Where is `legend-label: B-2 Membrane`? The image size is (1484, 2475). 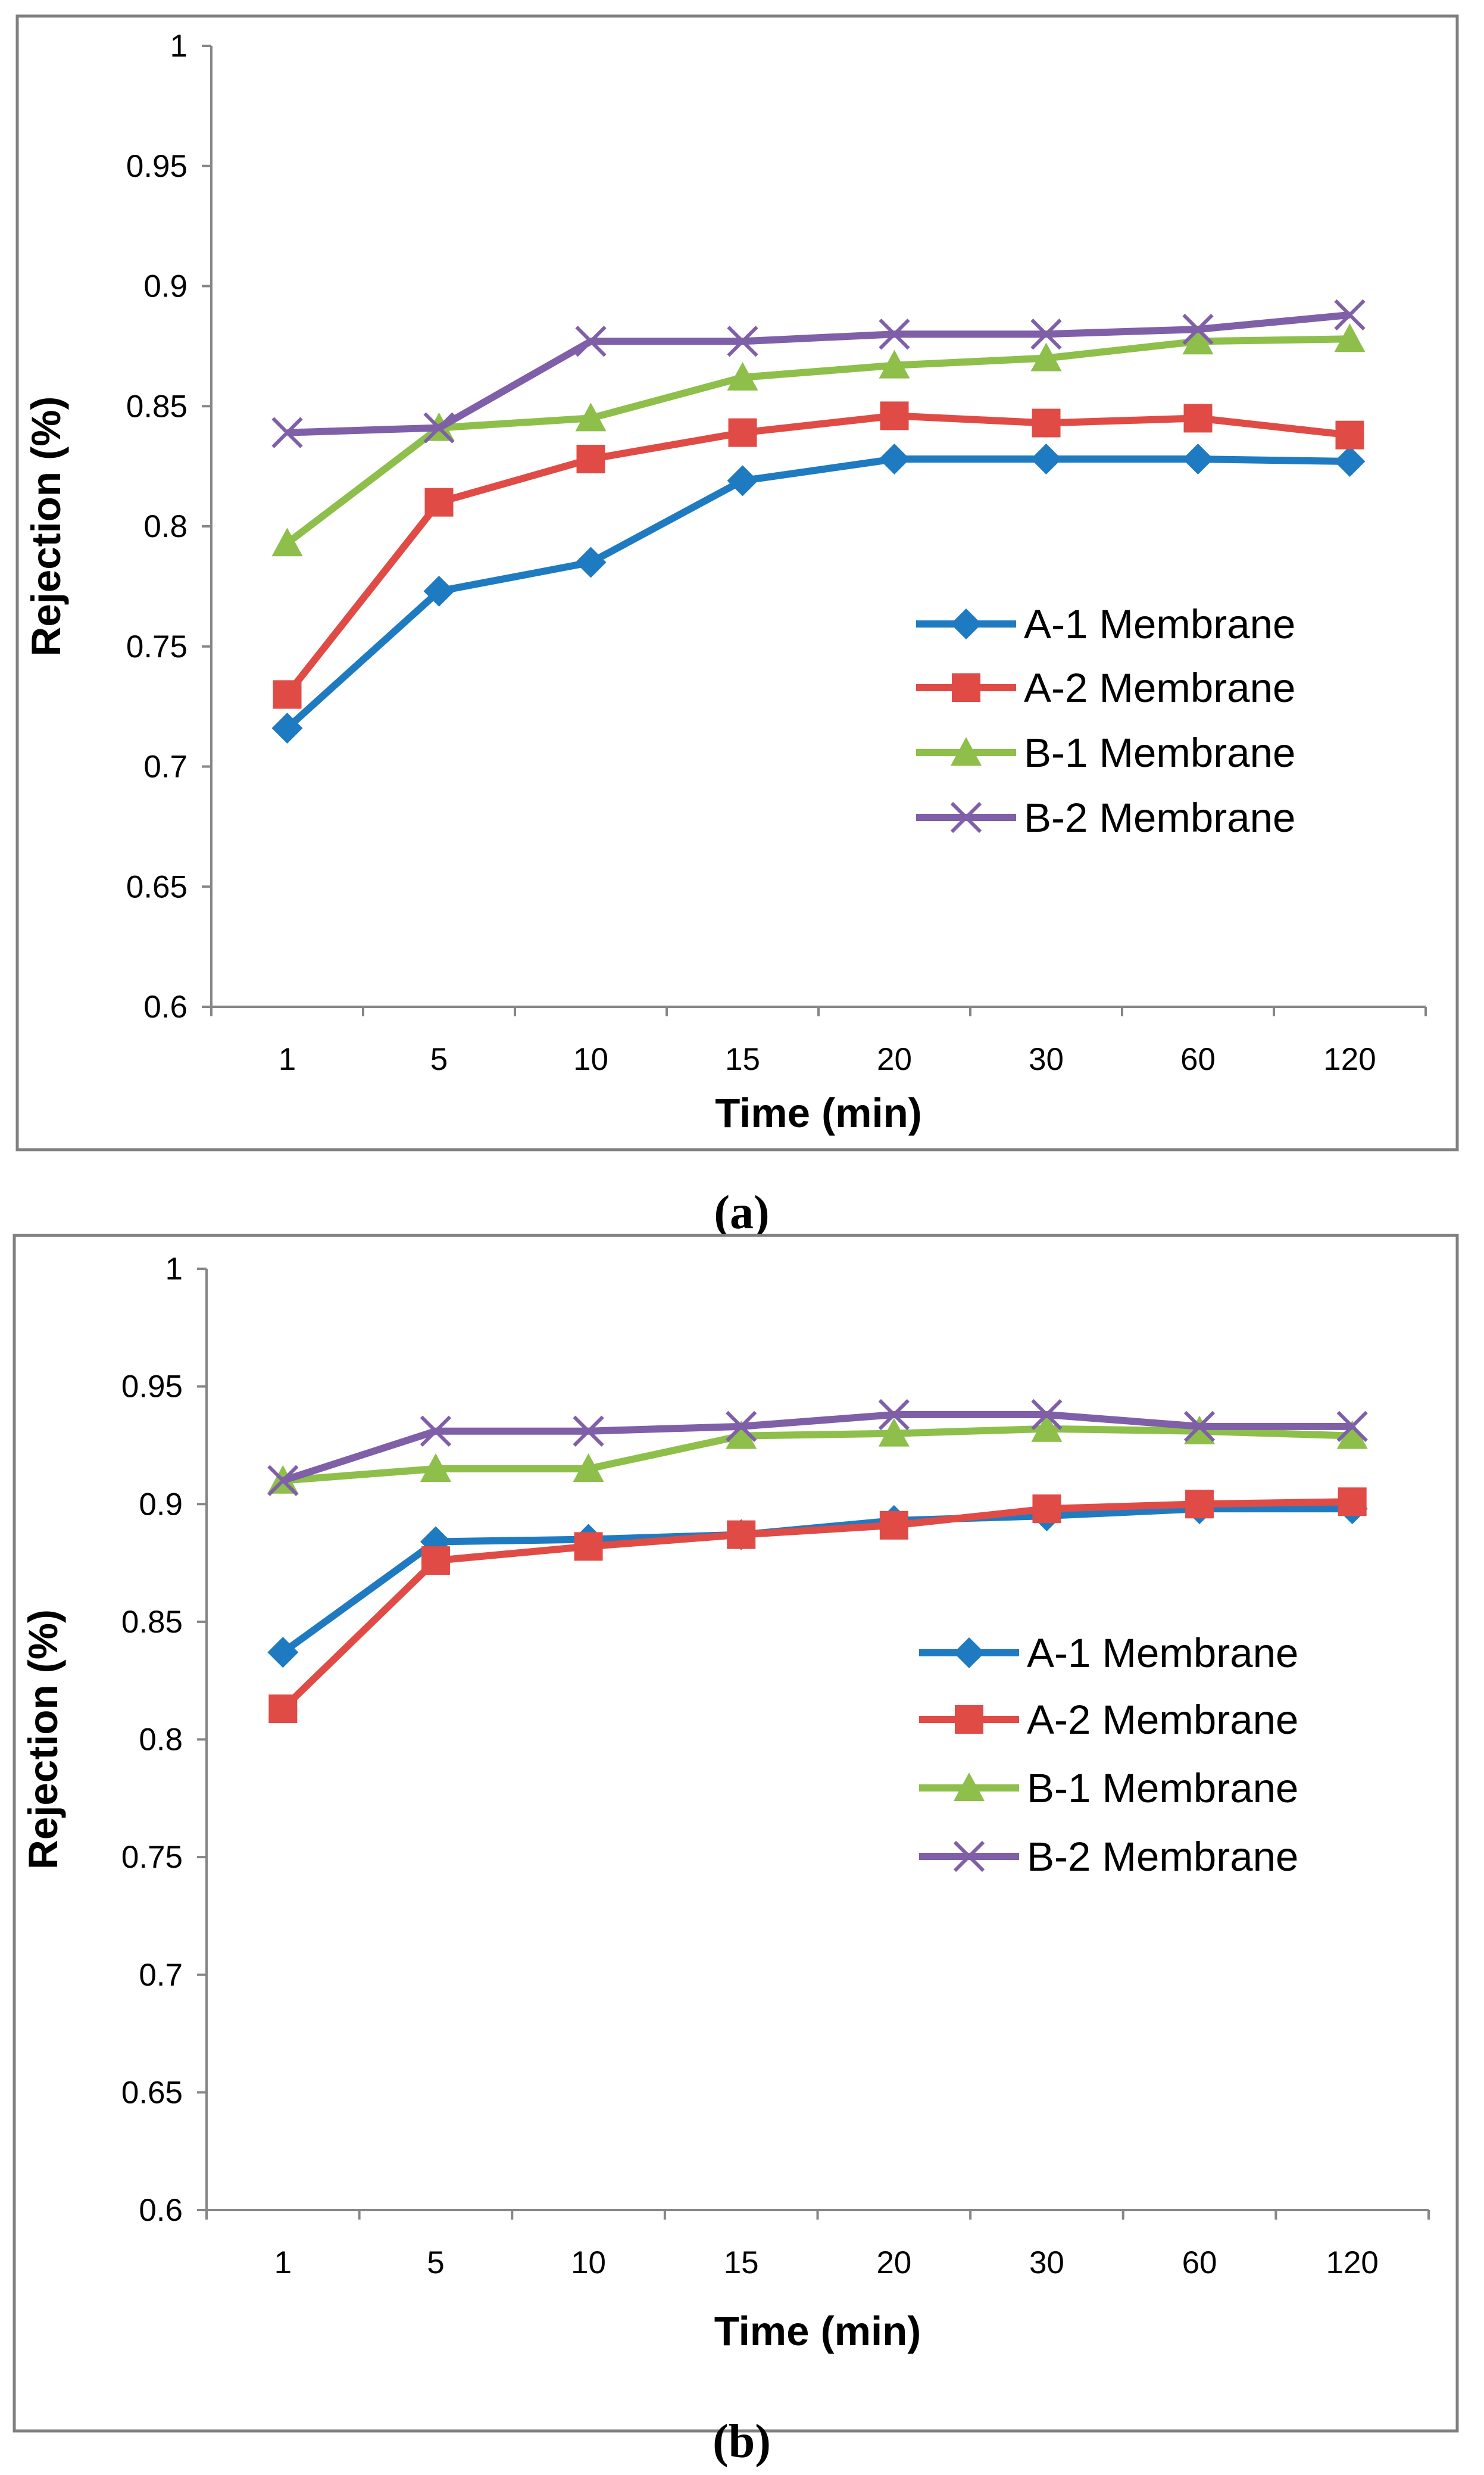 legend-label: B-2 Membrane is located at coordinates (1159, 818).